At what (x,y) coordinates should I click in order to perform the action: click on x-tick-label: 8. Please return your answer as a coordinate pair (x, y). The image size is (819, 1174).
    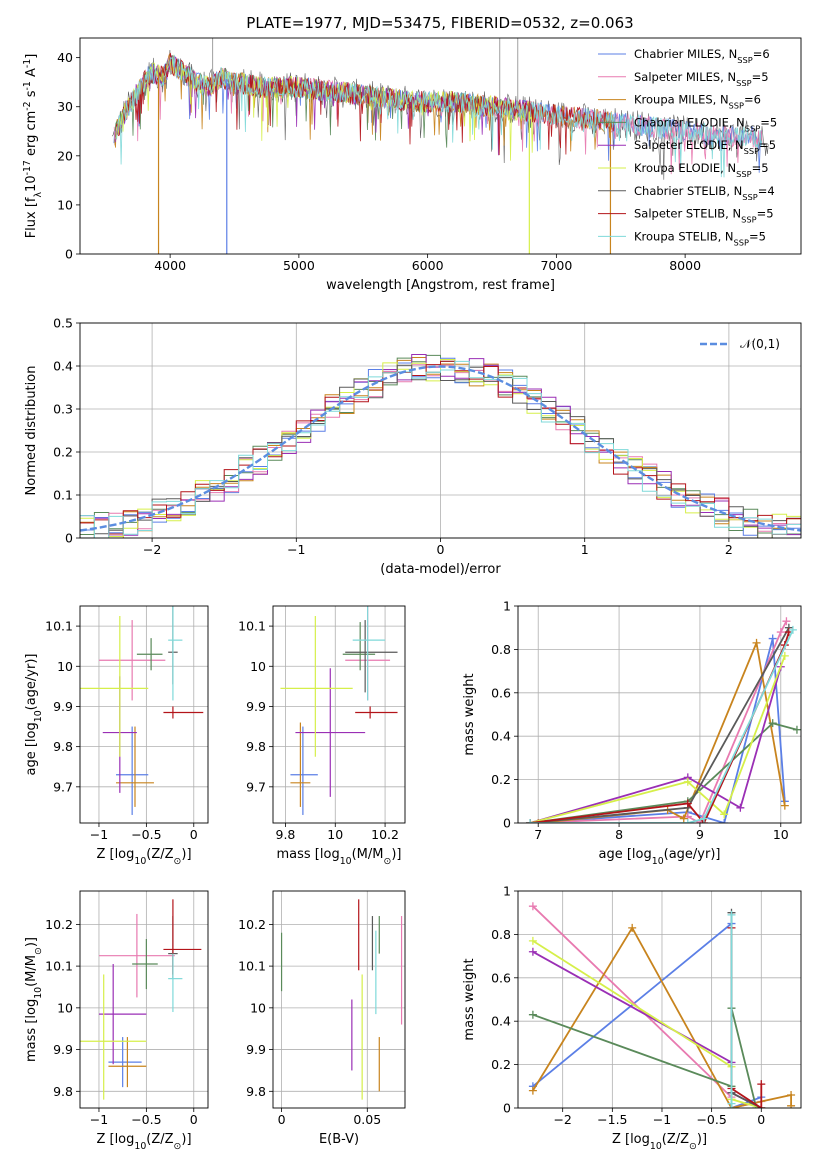
    Looking at the image, I should click on (619, 834).